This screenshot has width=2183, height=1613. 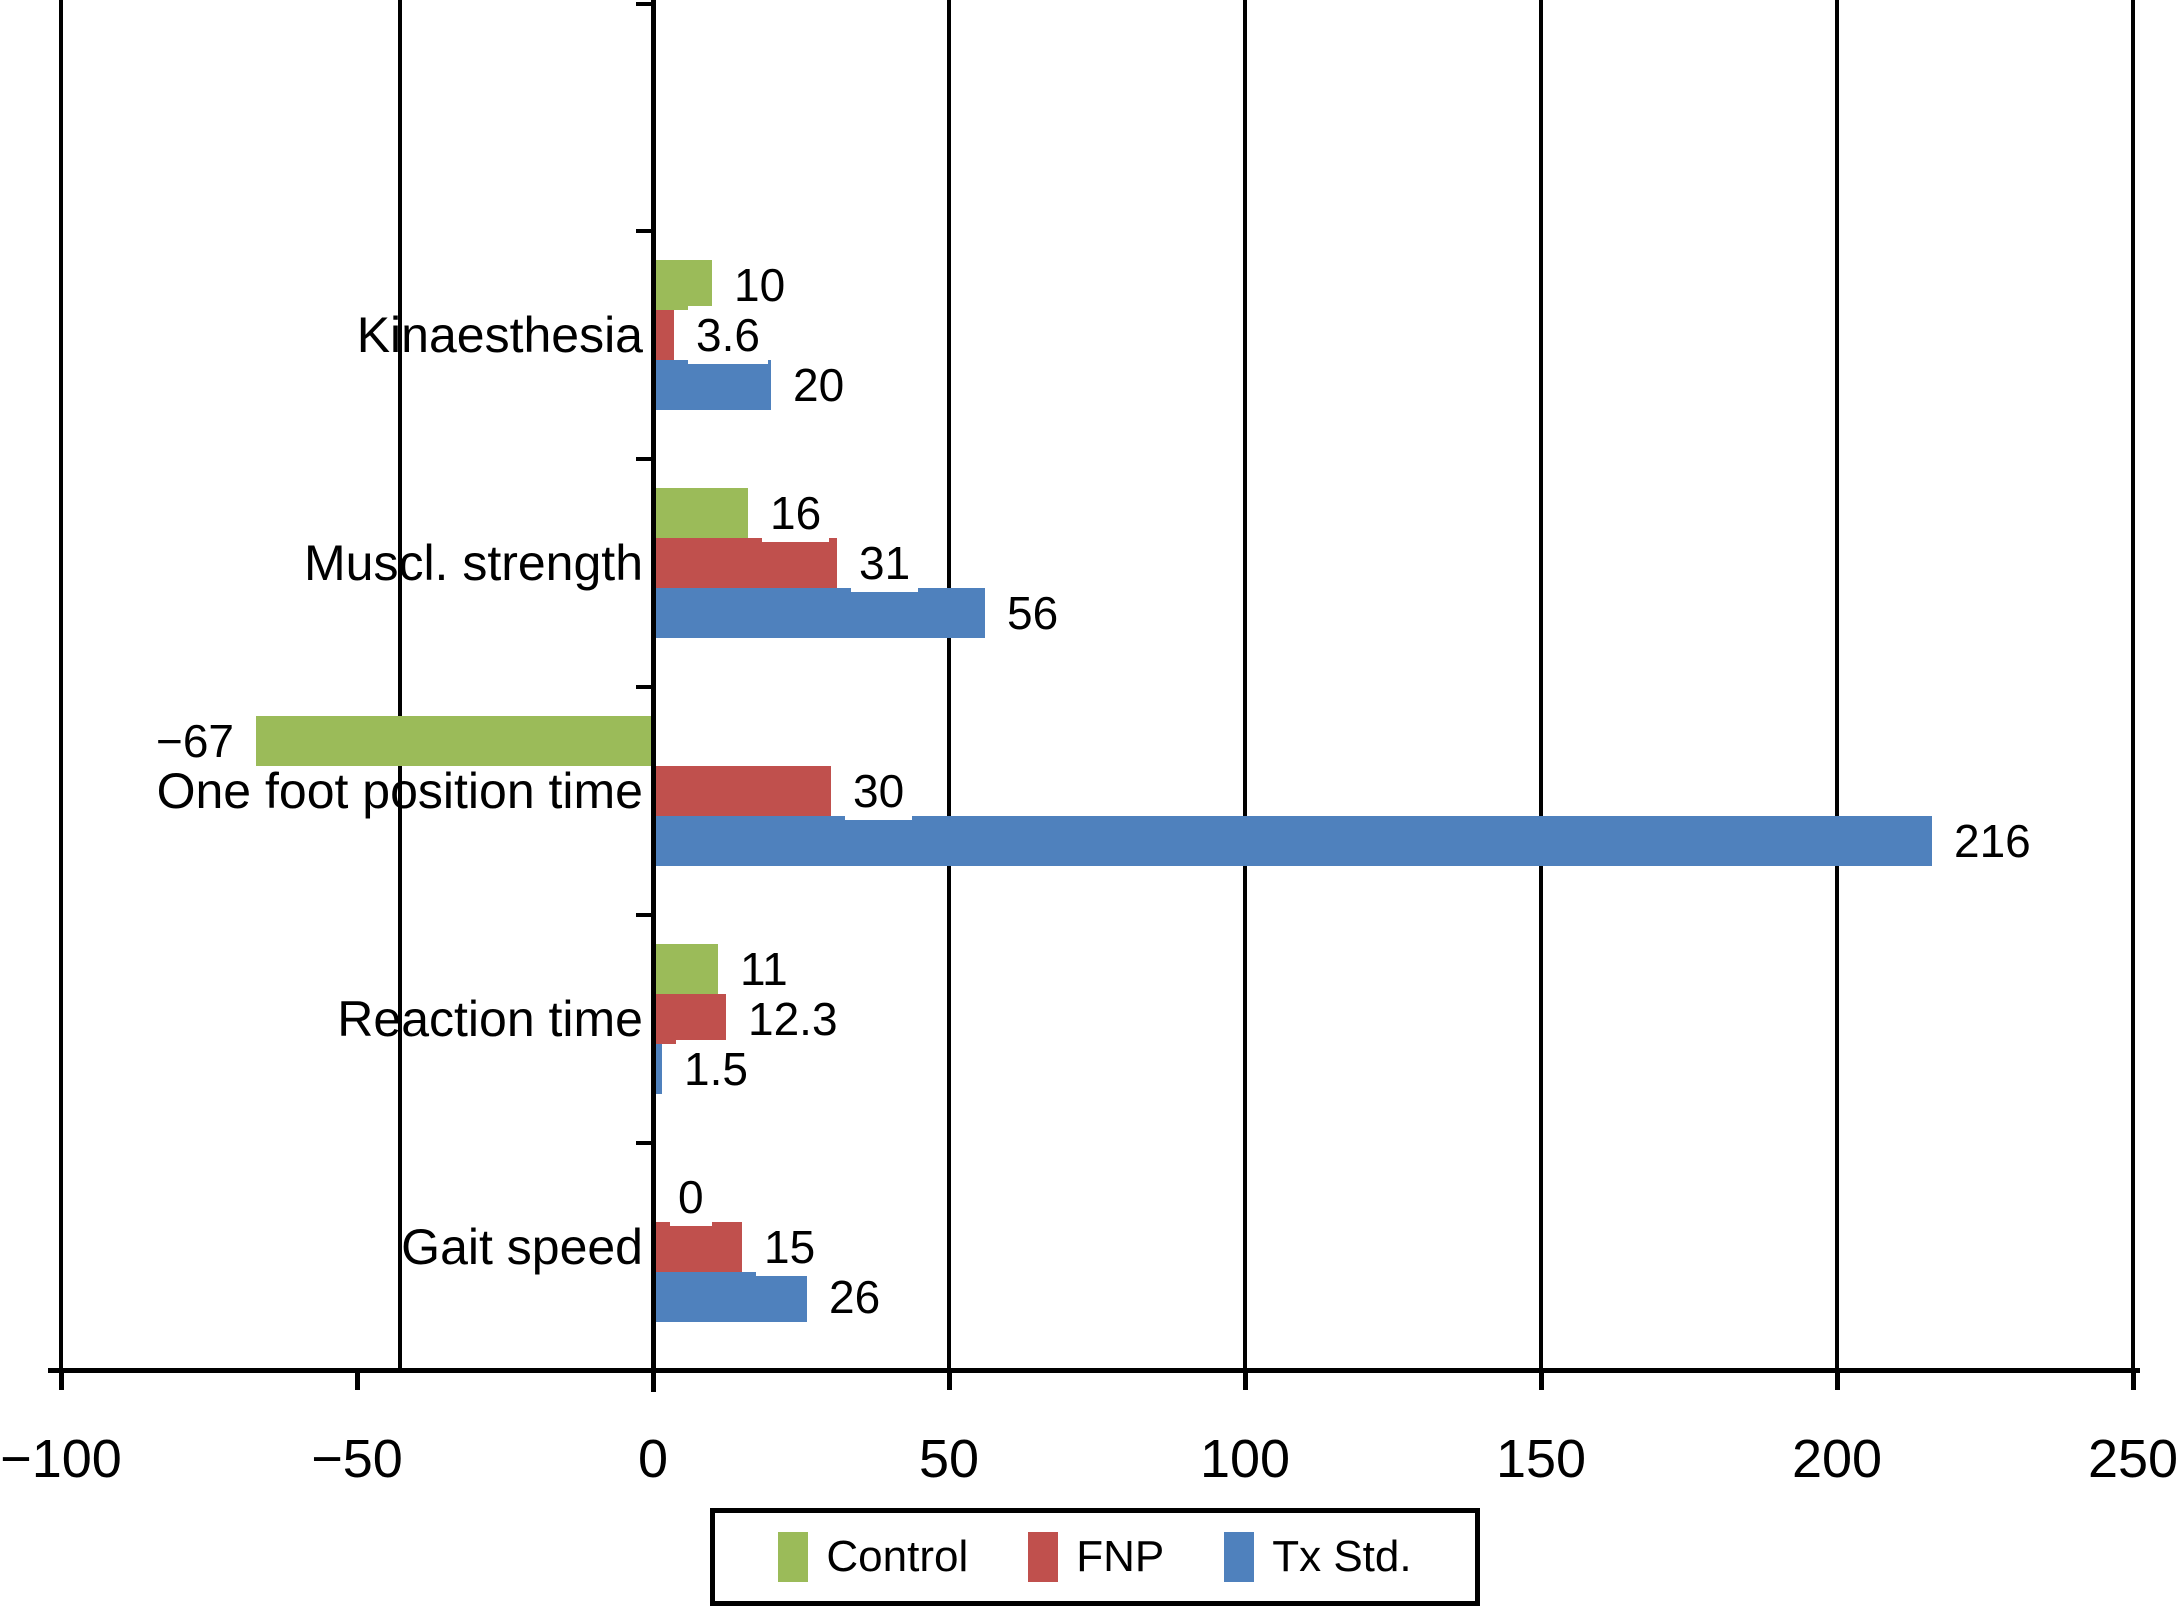 I want to click on x-tick-label: 200, so click(x=1837, y=1459).